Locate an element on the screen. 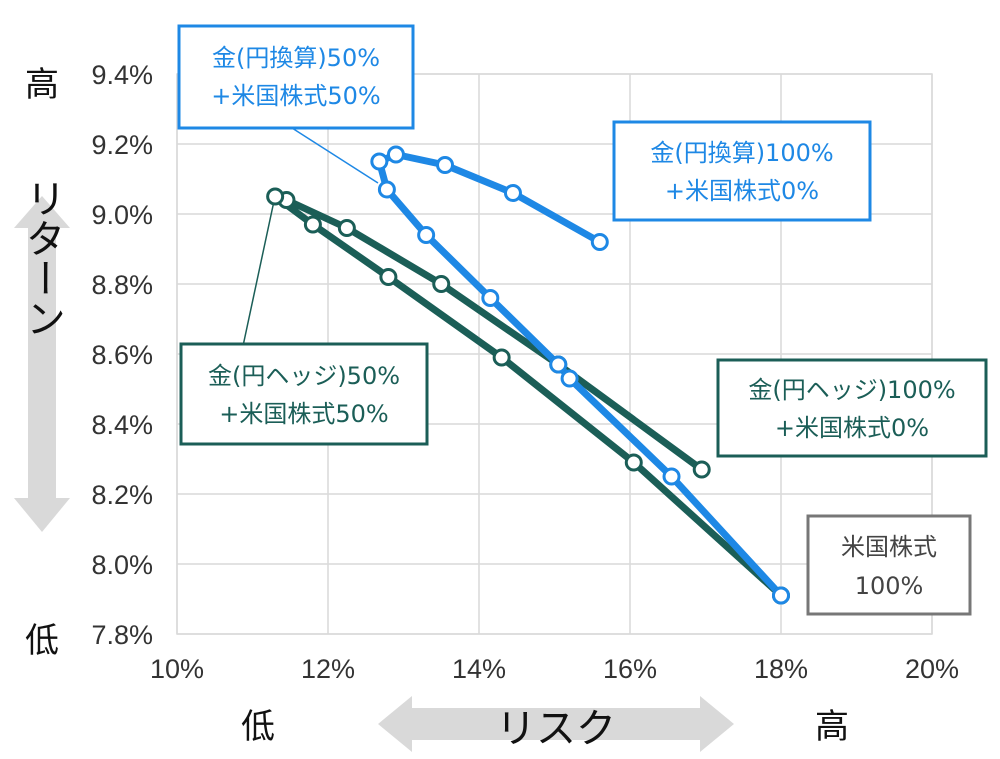  x-axis-low-label: 低 is located at coordinates (258, 727).